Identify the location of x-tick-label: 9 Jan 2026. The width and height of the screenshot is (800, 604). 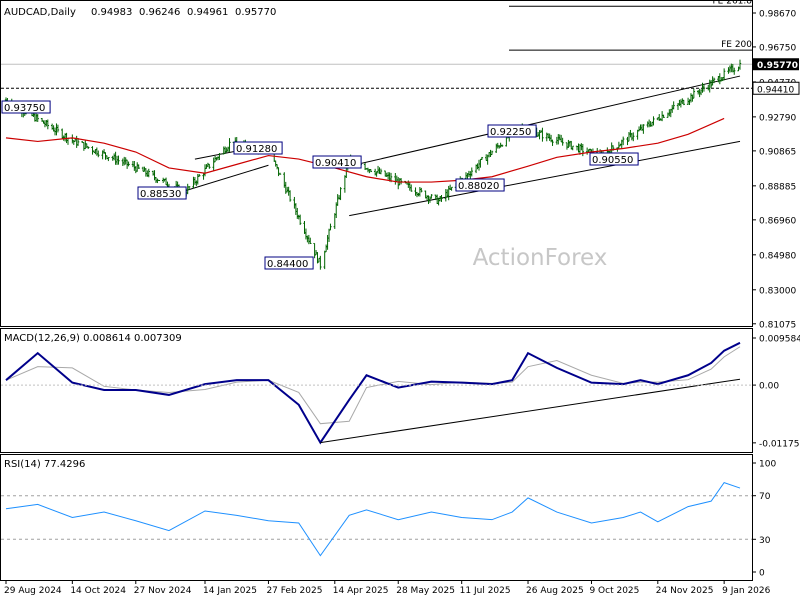
(746, 591).